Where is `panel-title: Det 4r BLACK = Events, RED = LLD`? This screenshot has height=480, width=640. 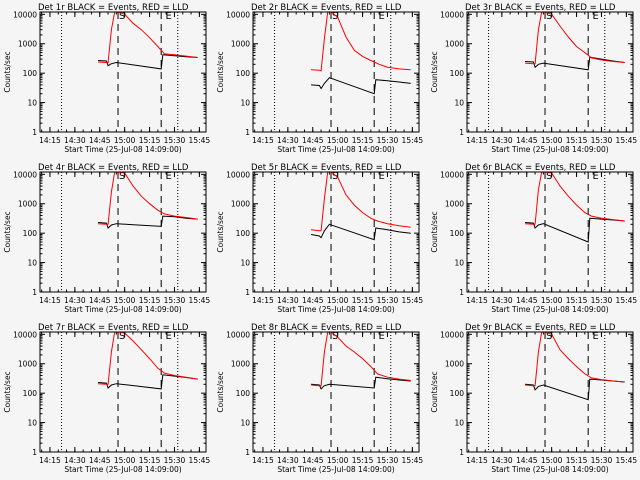 panel-title: Det 4r BLACK = Events, RED = LLD is located at coordinates (113, 168).